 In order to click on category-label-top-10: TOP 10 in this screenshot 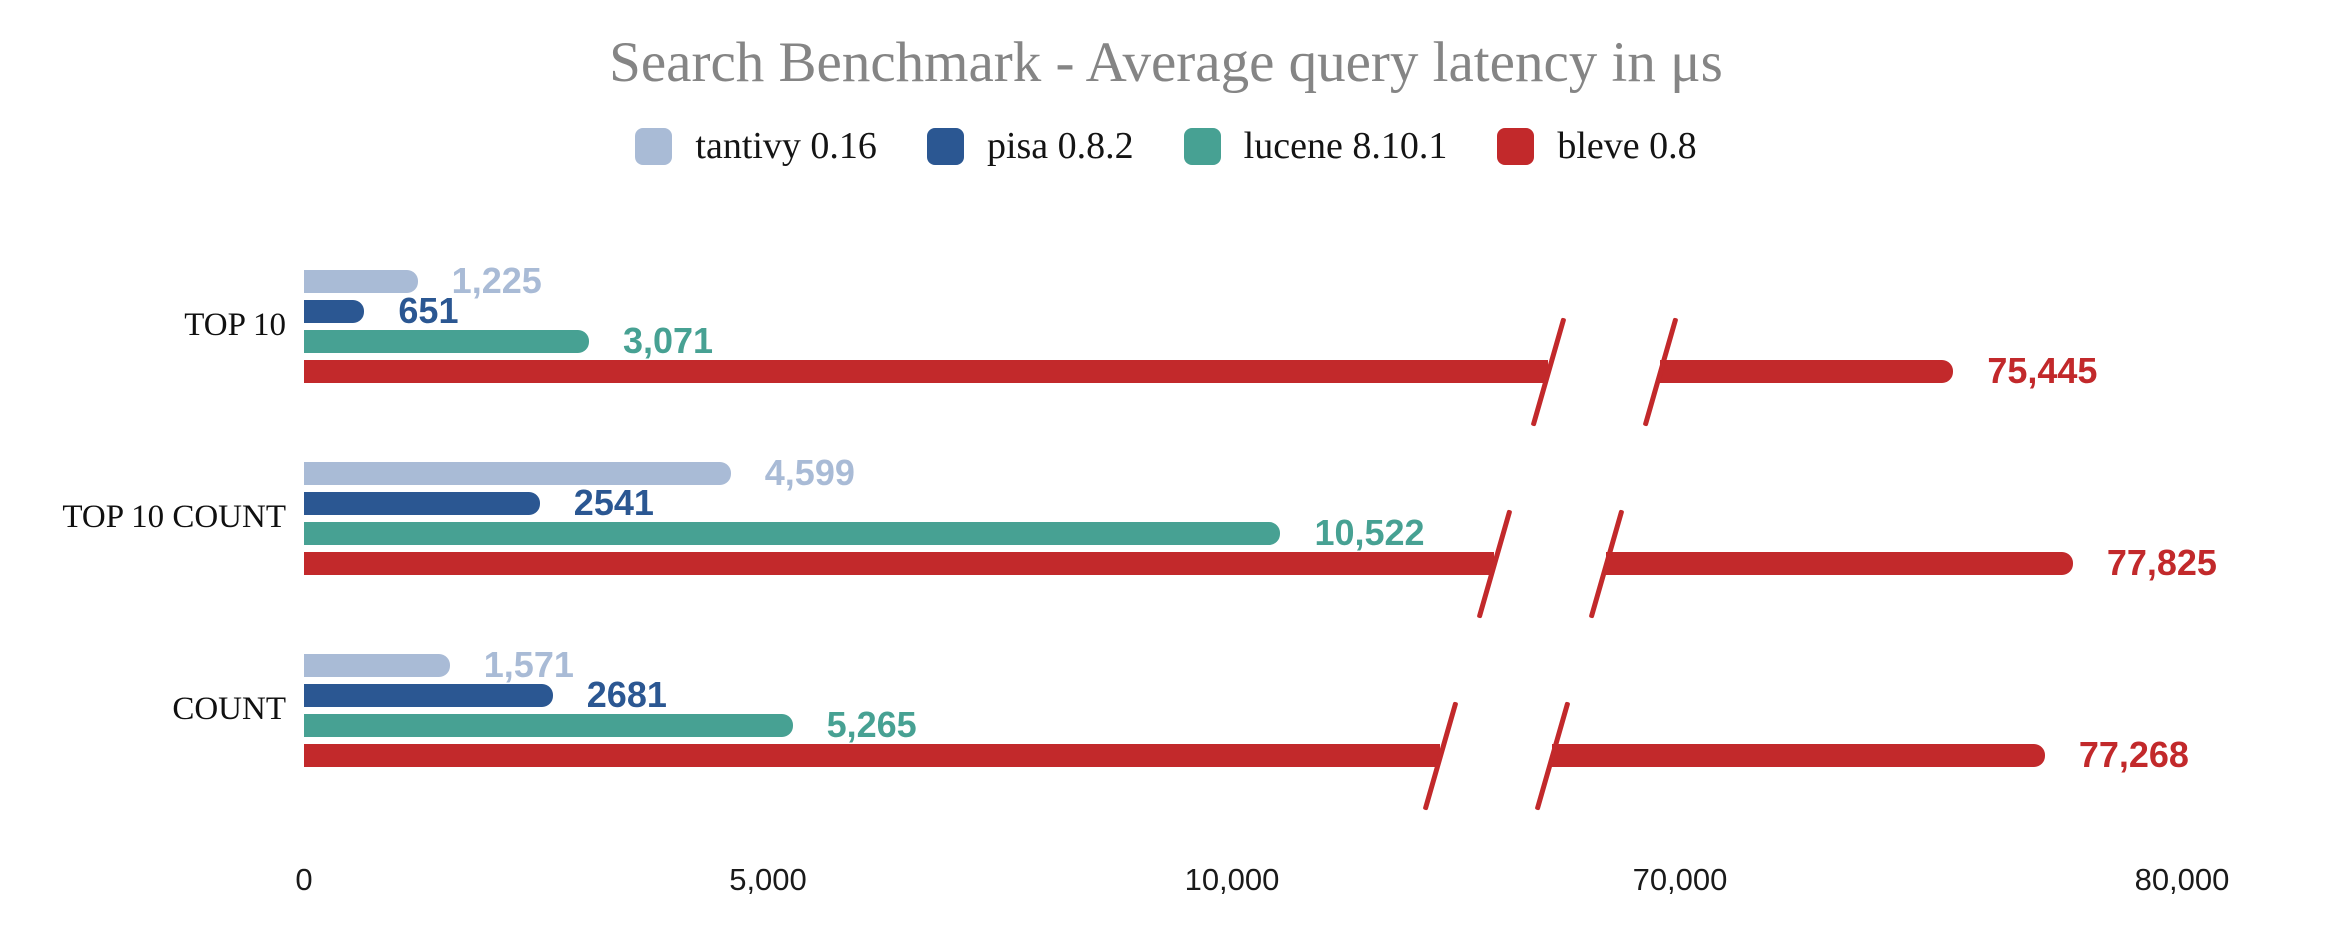, I will do `click(235, 324)`.